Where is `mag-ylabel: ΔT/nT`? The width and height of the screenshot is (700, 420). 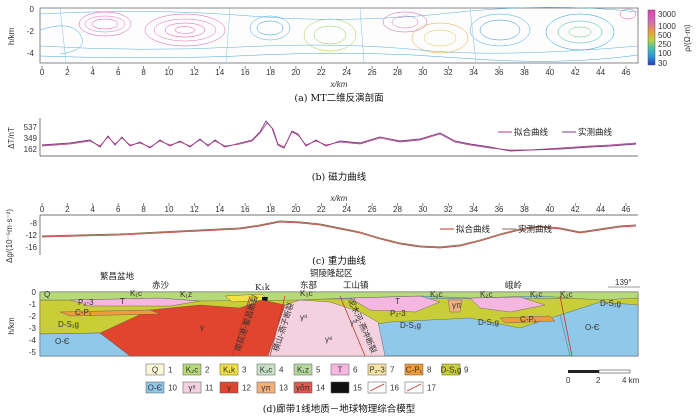
mag-ylabel: ΔT/nT is located at coordinates (11, 138).